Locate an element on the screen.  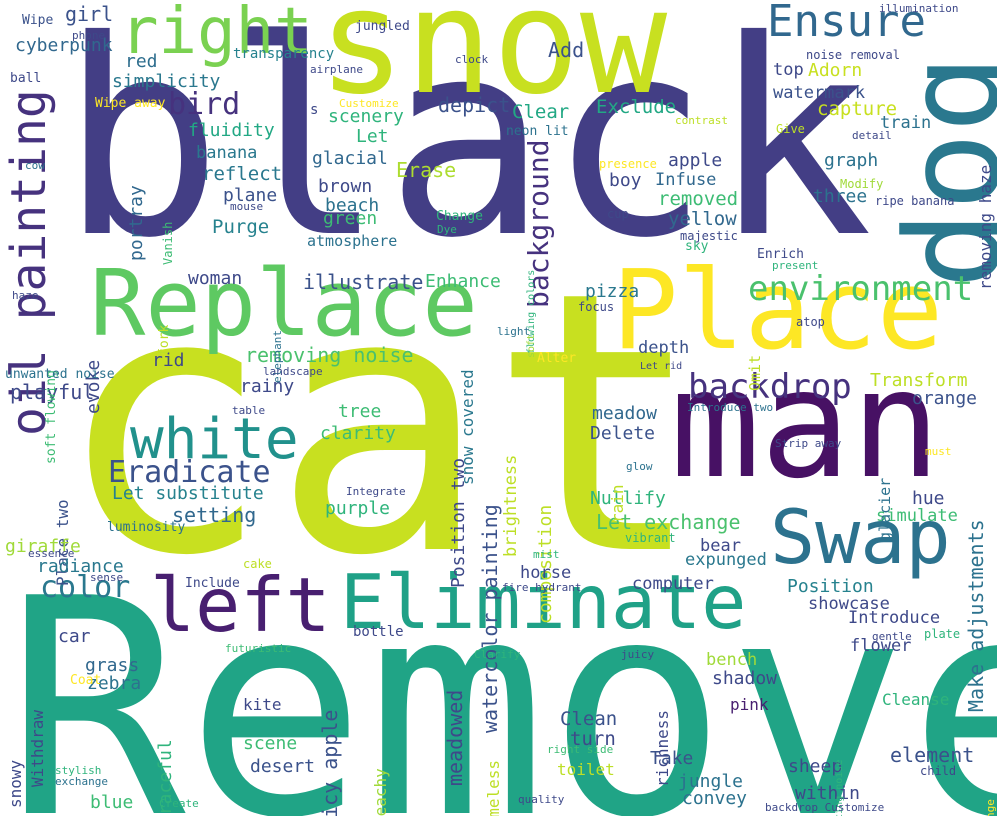
word-juicy-apple: juicy apple is located at coordinates (330, 762).